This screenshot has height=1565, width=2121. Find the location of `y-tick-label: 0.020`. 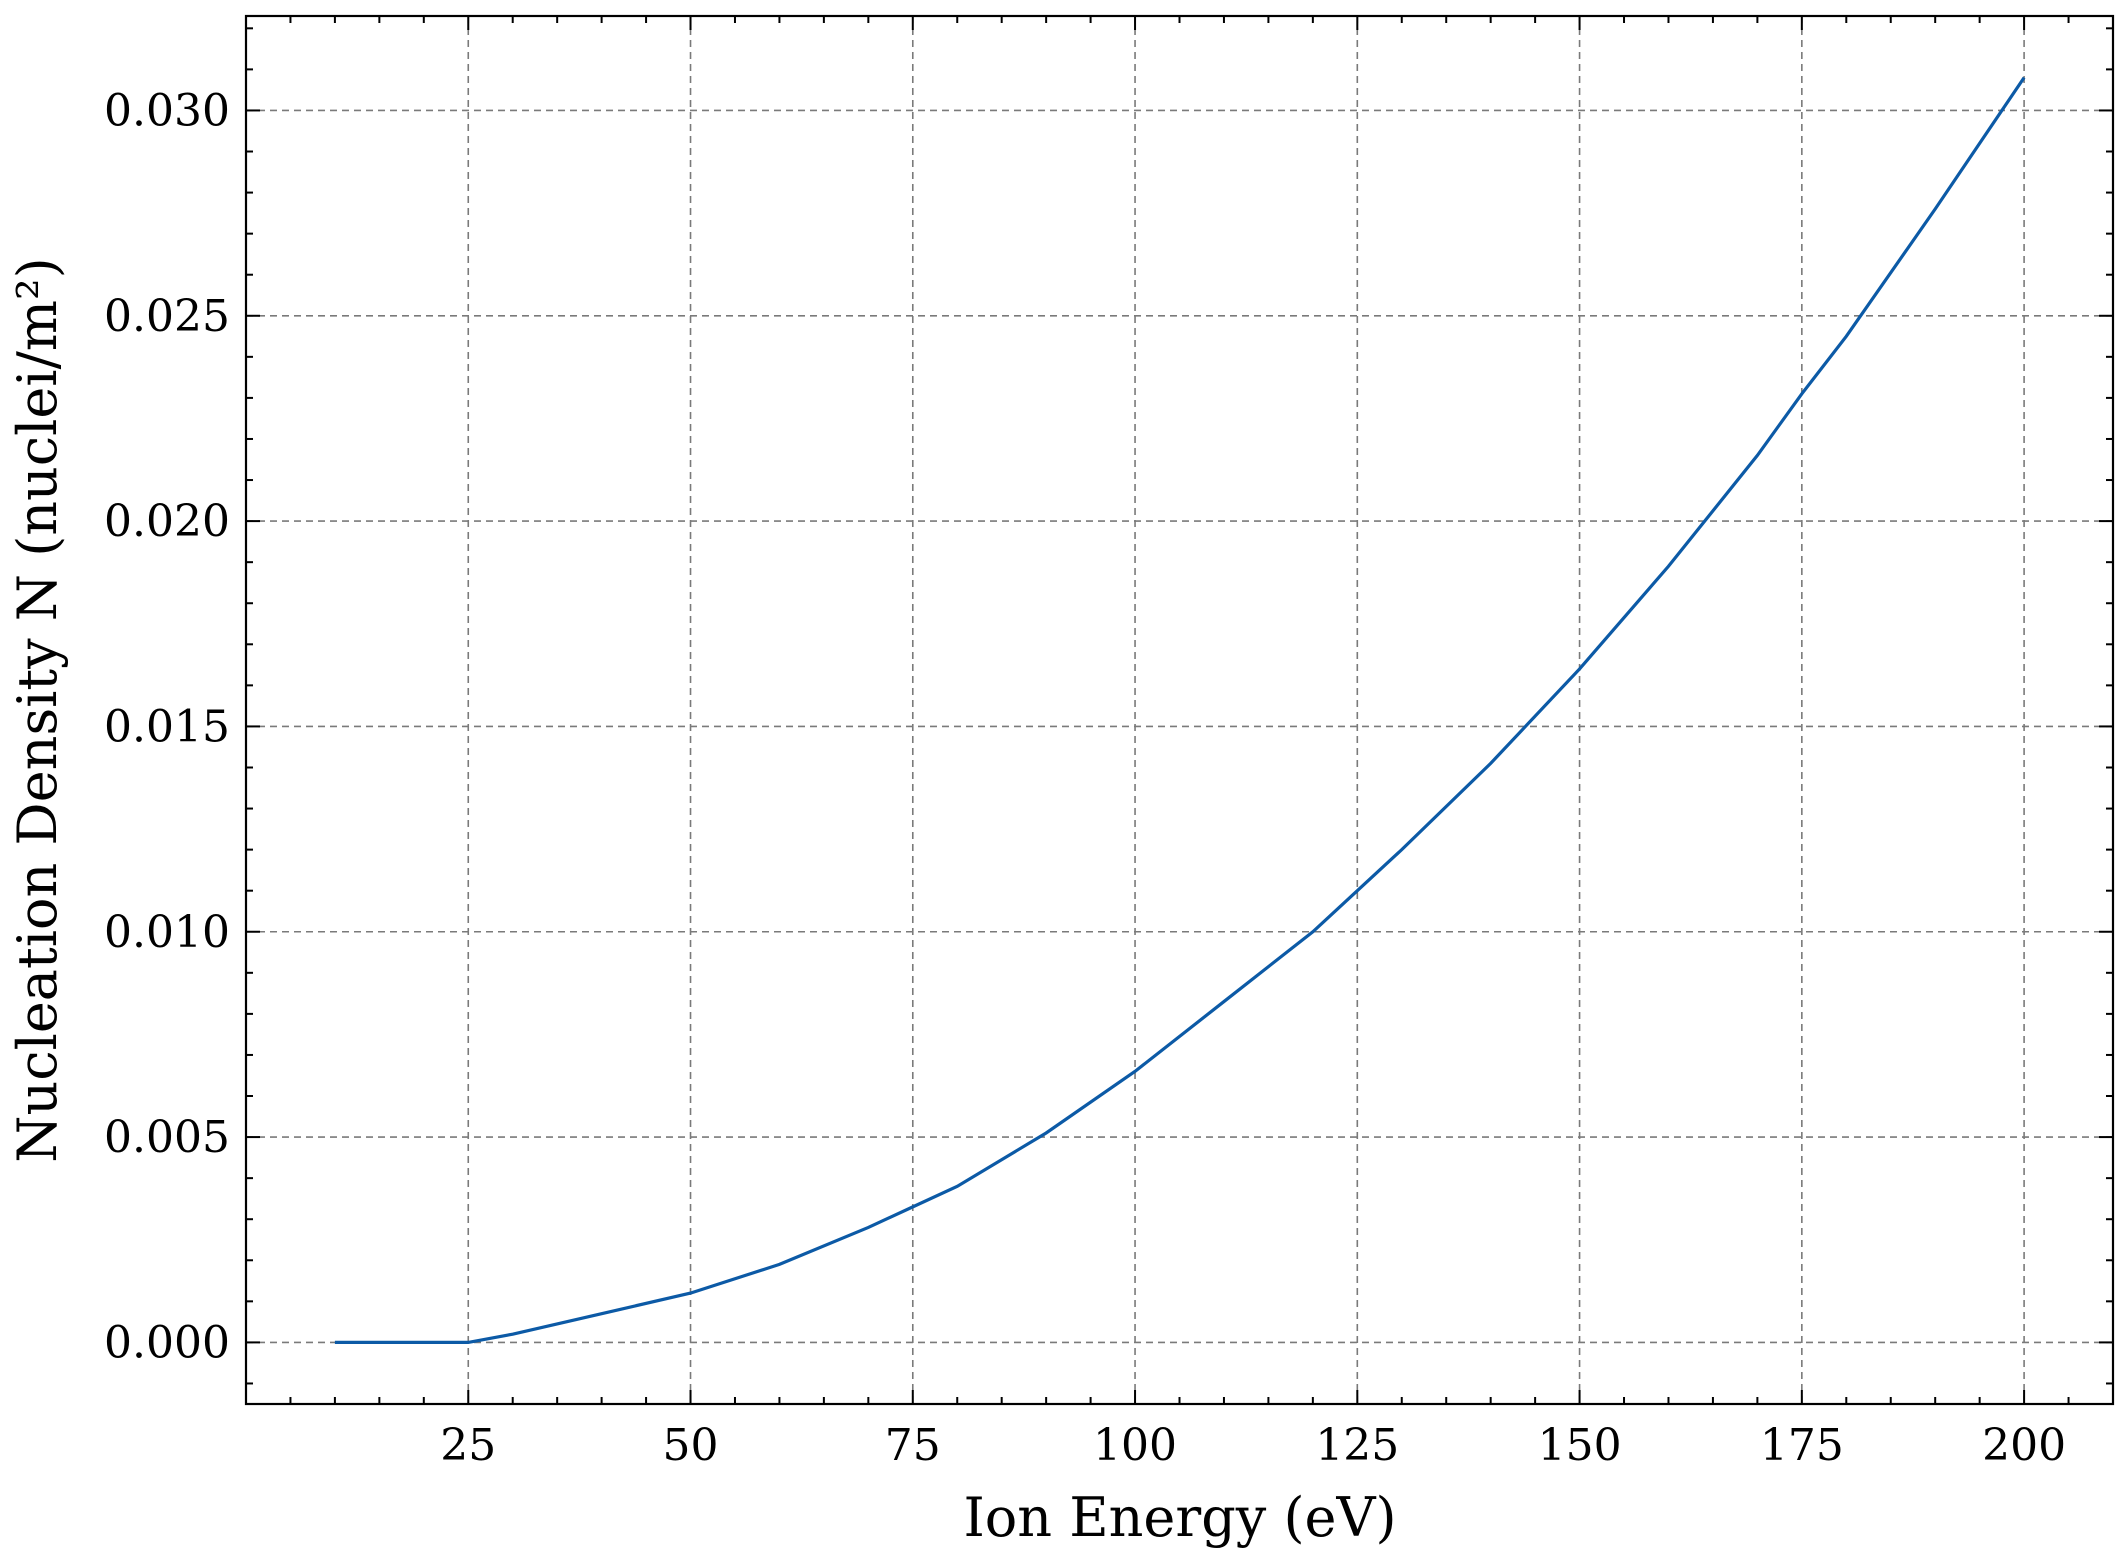

y-tick-label: 0.020 is located at coordinates (167, 521).